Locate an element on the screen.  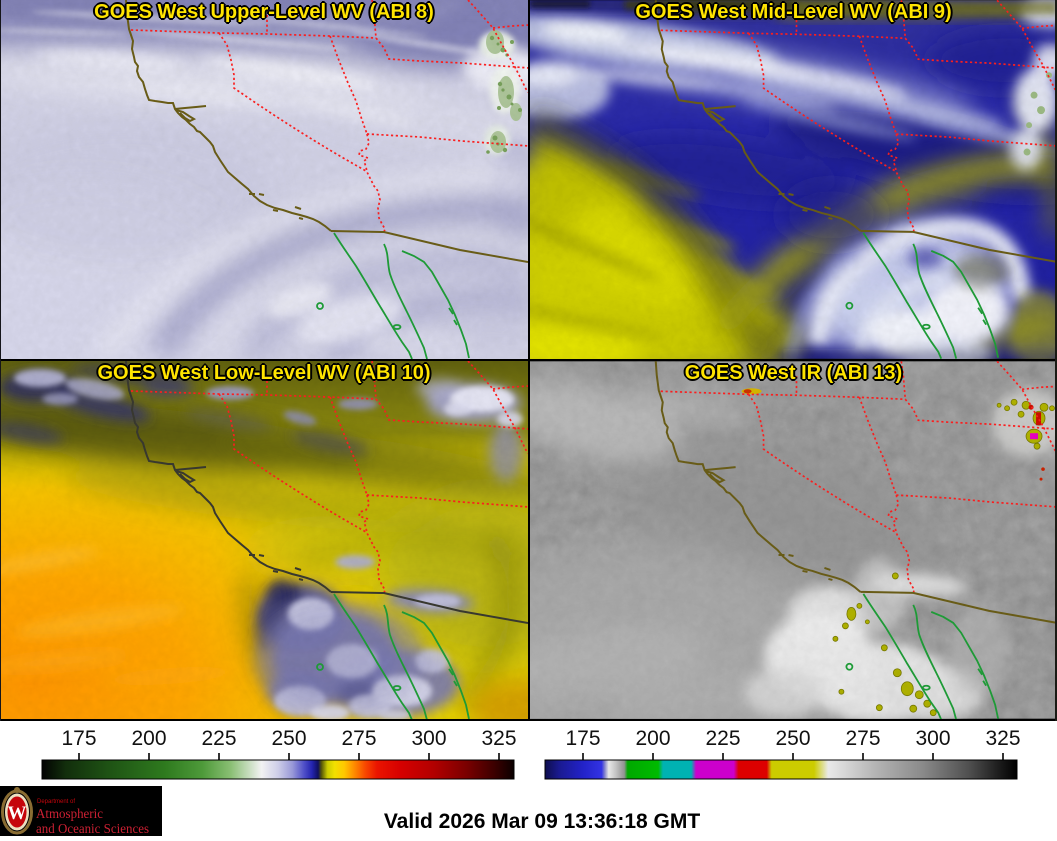
svg-text: and Oceanic Sciences is located at coordinates (92, 829).